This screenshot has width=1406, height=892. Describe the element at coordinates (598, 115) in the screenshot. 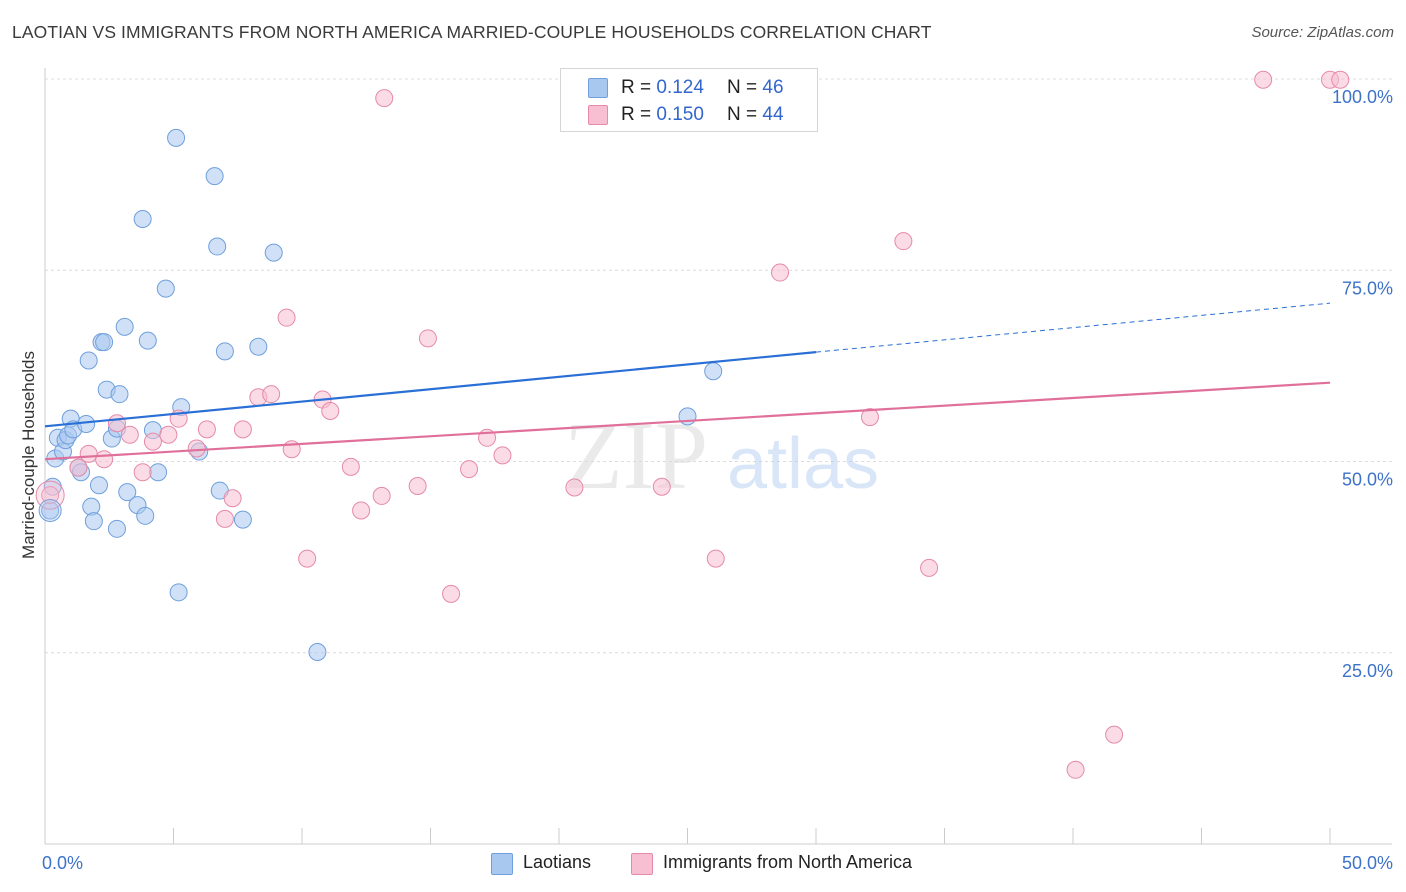

I see `legend-swatch-immigrants` at that location.